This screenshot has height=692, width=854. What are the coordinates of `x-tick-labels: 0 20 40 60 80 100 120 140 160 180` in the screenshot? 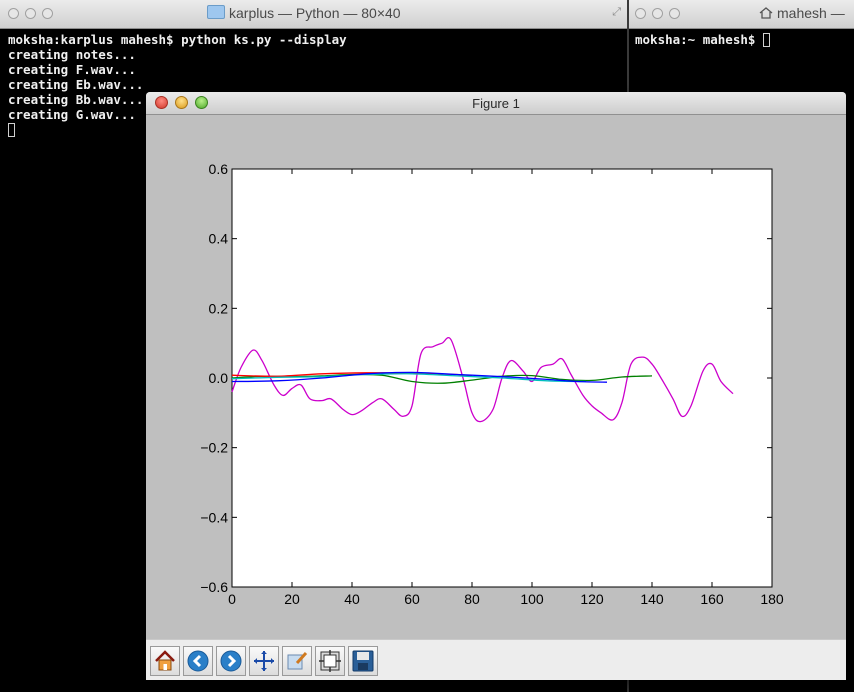 It's located at (506, 599).